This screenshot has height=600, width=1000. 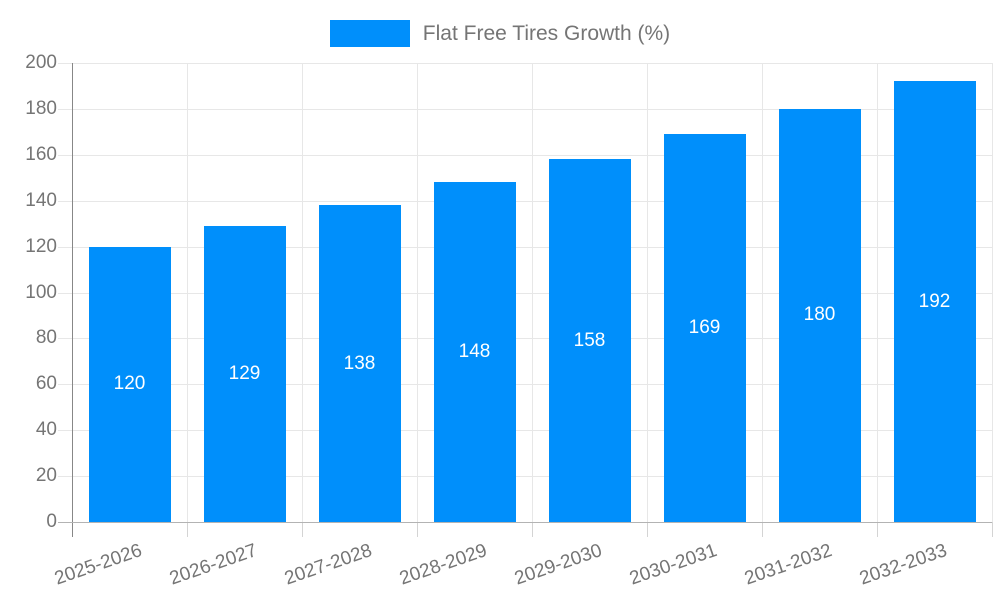 I want to click on y-axis-tick-label: 180, so click(x=41, y=108).